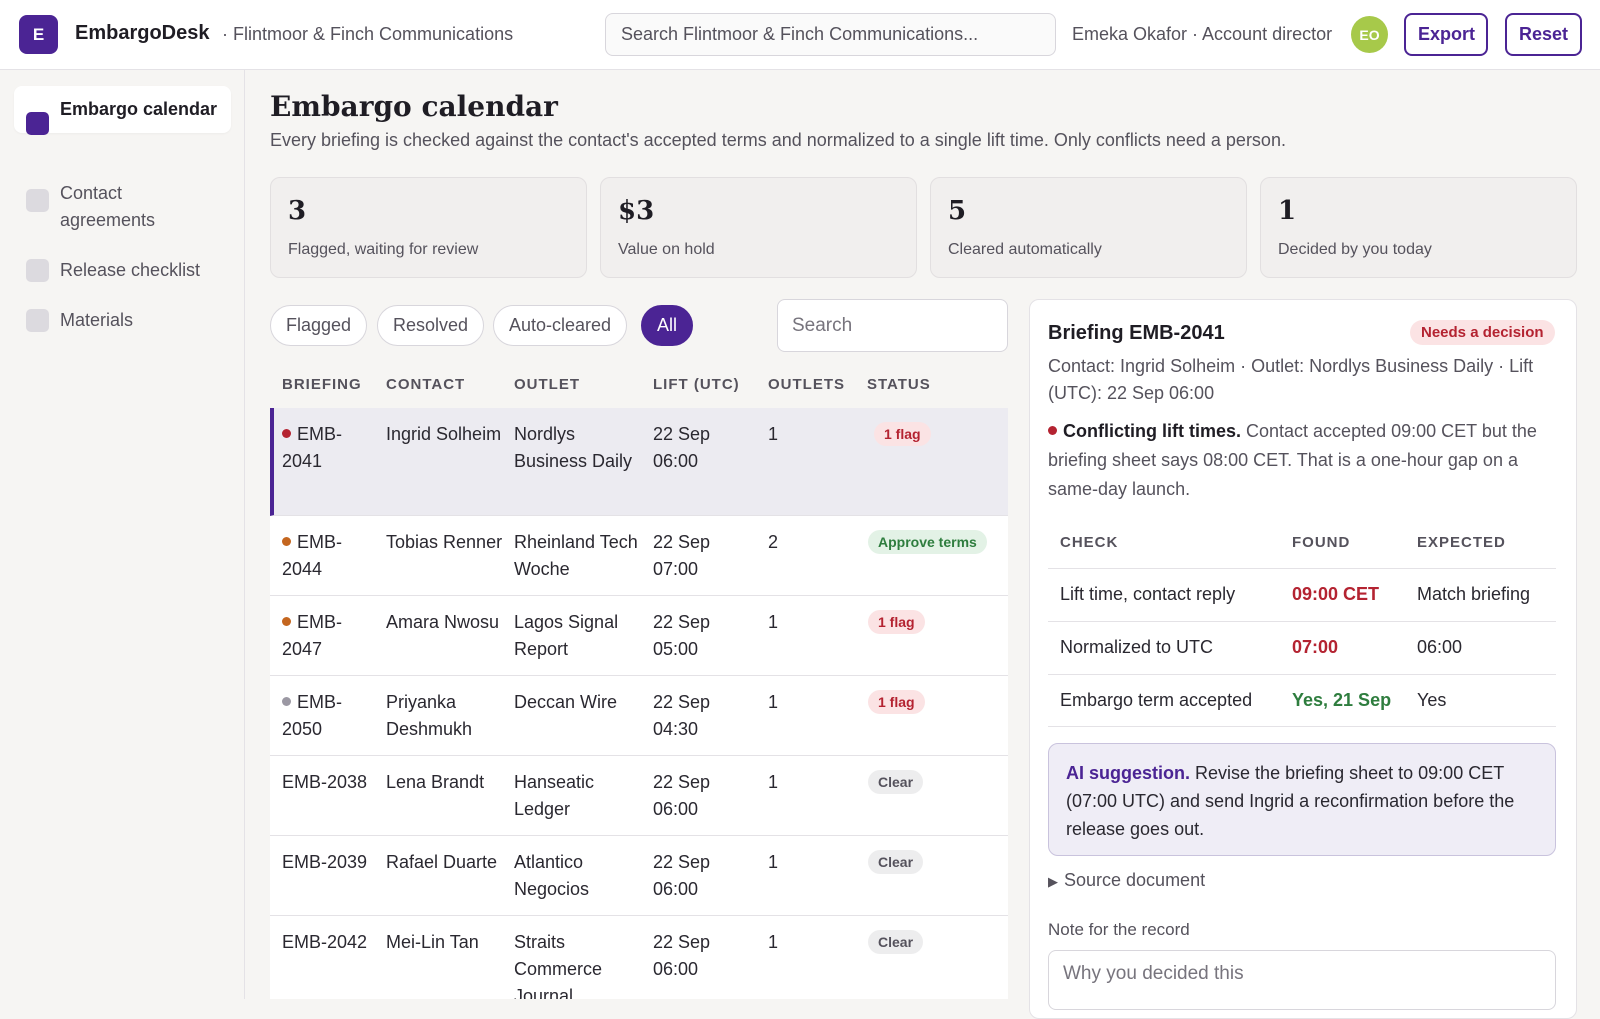  What do you see at coordinates (37, 320) in the screenshot?
I see `materials-icon` at bounding box center [37, 320].